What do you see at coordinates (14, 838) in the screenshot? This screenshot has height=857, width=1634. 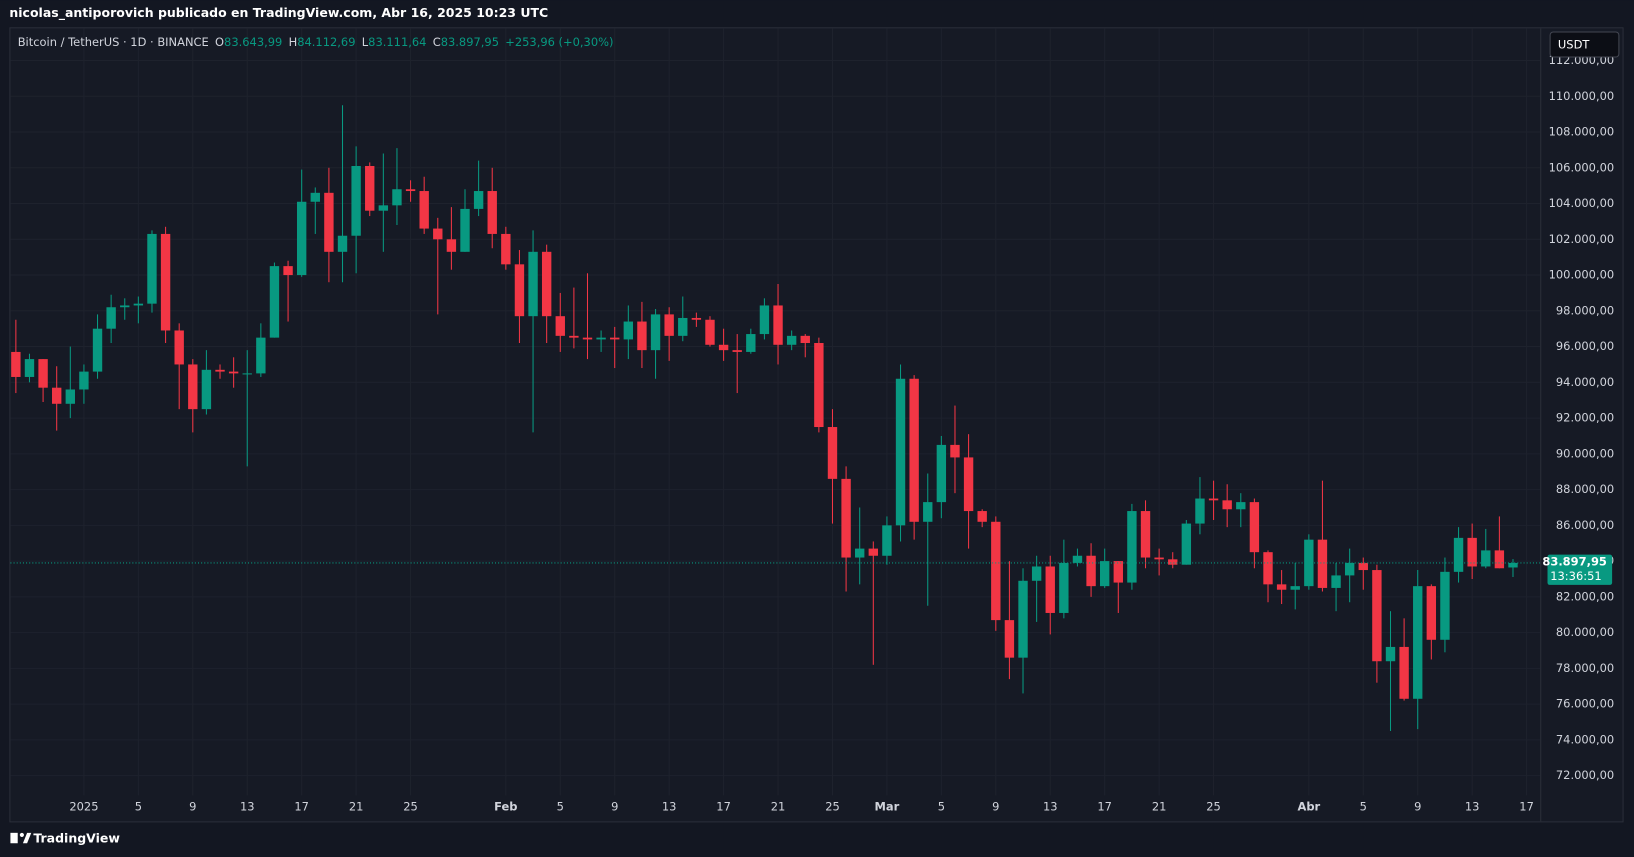 I see `brand-logo-bar` at bounding box center [14, 838].